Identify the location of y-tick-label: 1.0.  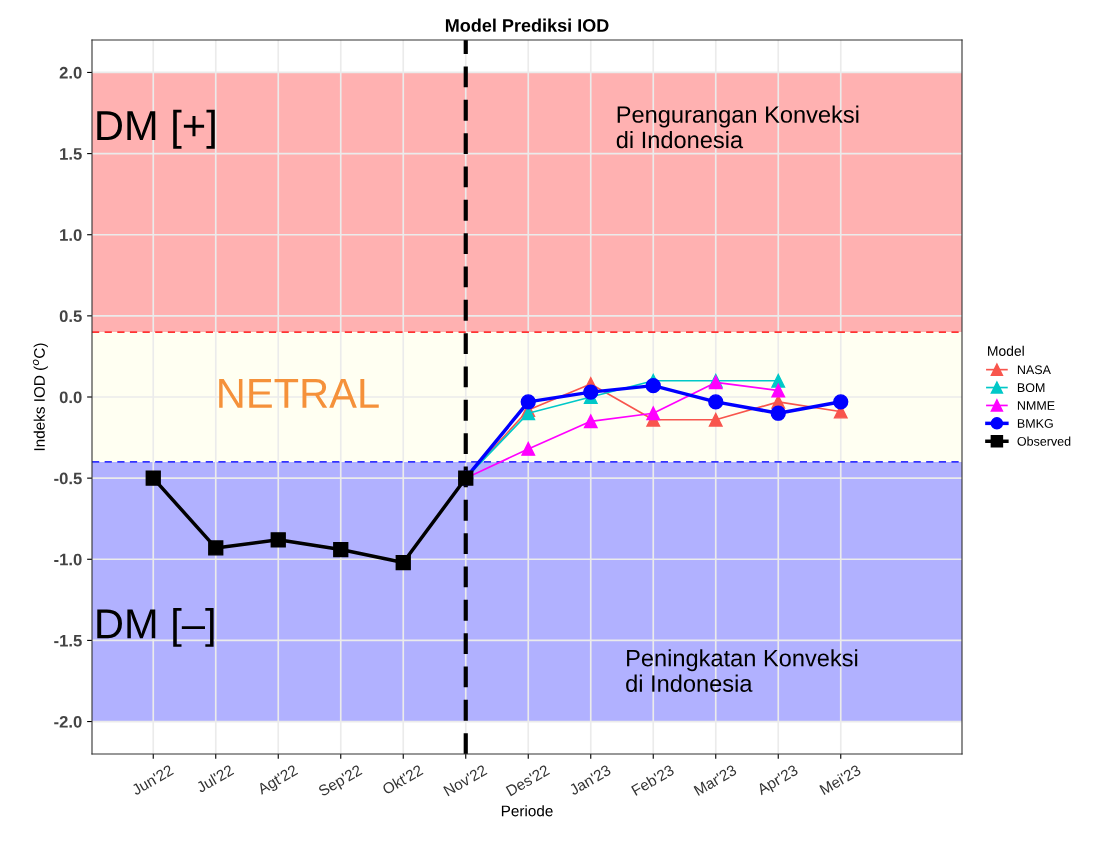
(71, 235).